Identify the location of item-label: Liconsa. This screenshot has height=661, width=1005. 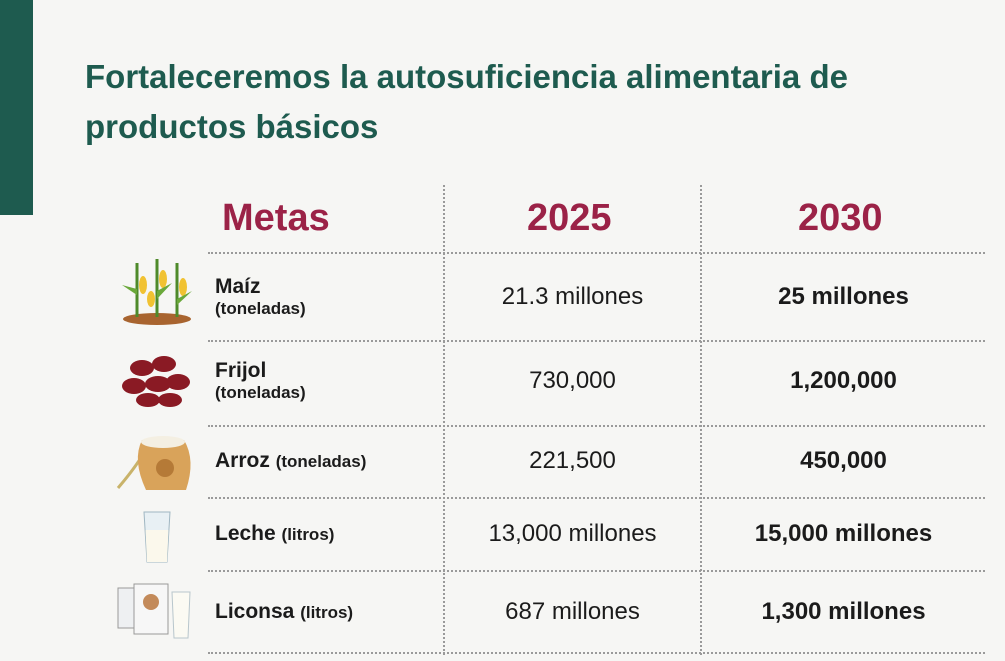
(255, 611).